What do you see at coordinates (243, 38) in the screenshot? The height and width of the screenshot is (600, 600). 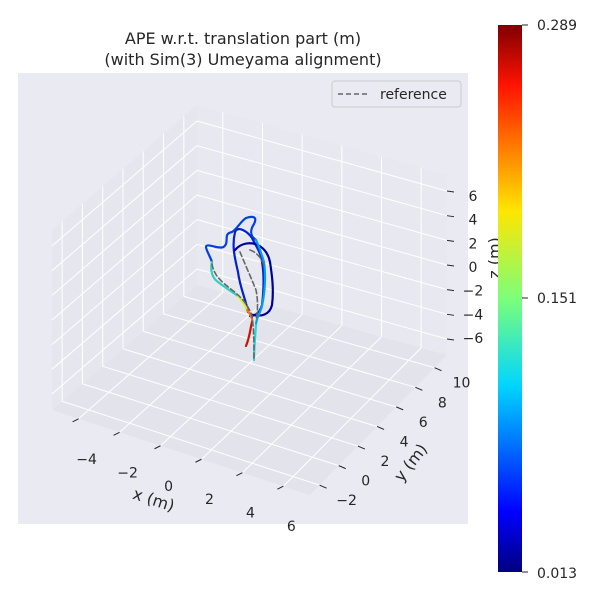 I see `chart-title-line1: APE w.r.t. translation part (m)` at bounding box center [243, 38].